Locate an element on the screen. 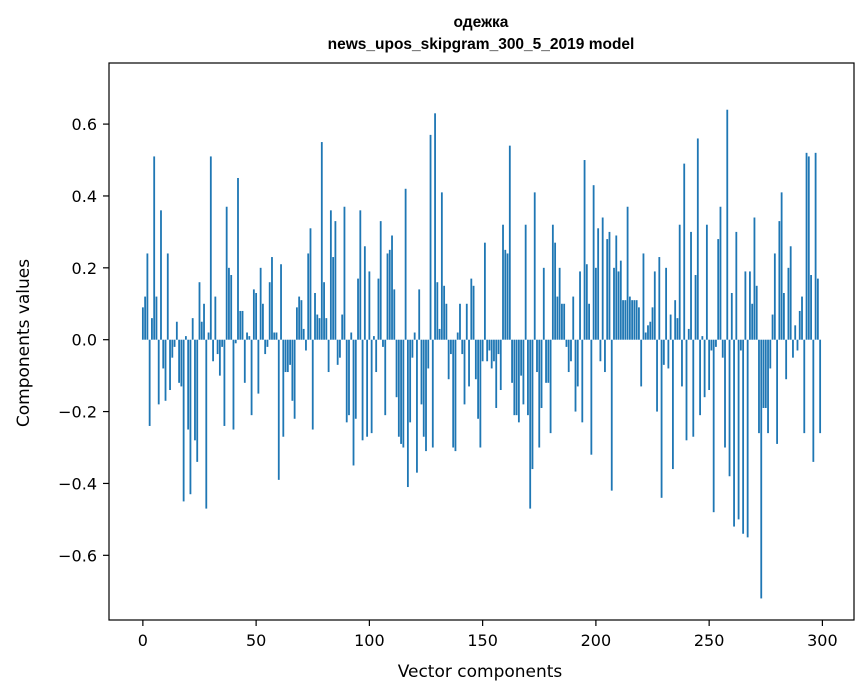  chart-subtitle: news_upos_skipgram_300_5_2019 model is located at coordinates (481, 44).